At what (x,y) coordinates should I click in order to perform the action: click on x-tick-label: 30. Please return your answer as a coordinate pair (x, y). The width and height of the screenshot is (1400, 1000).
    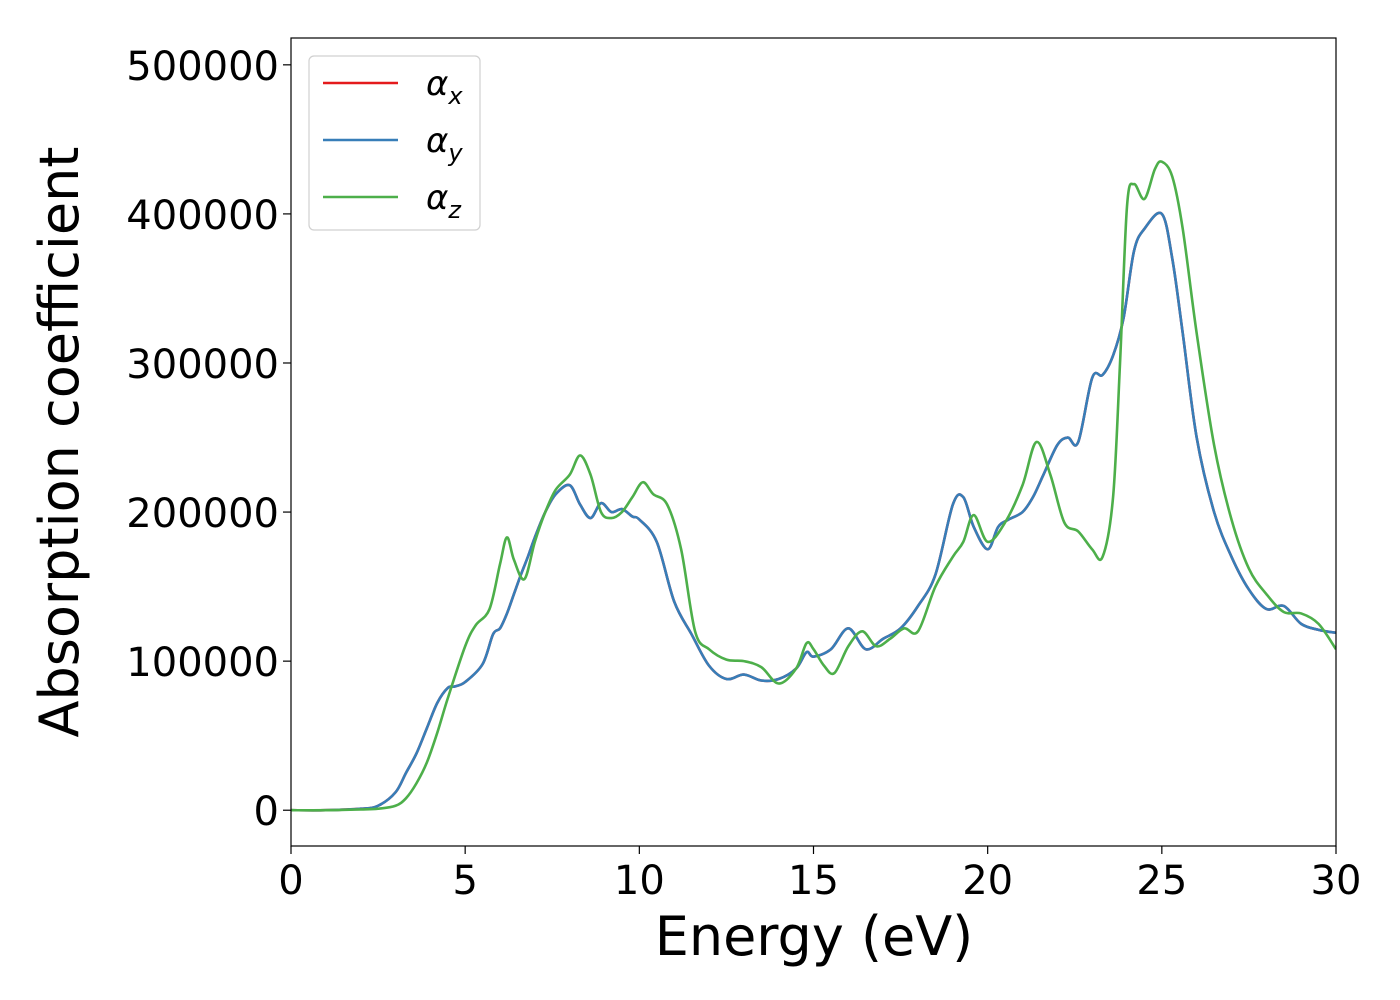
    Looking at the image, I should click on (1336, 881).